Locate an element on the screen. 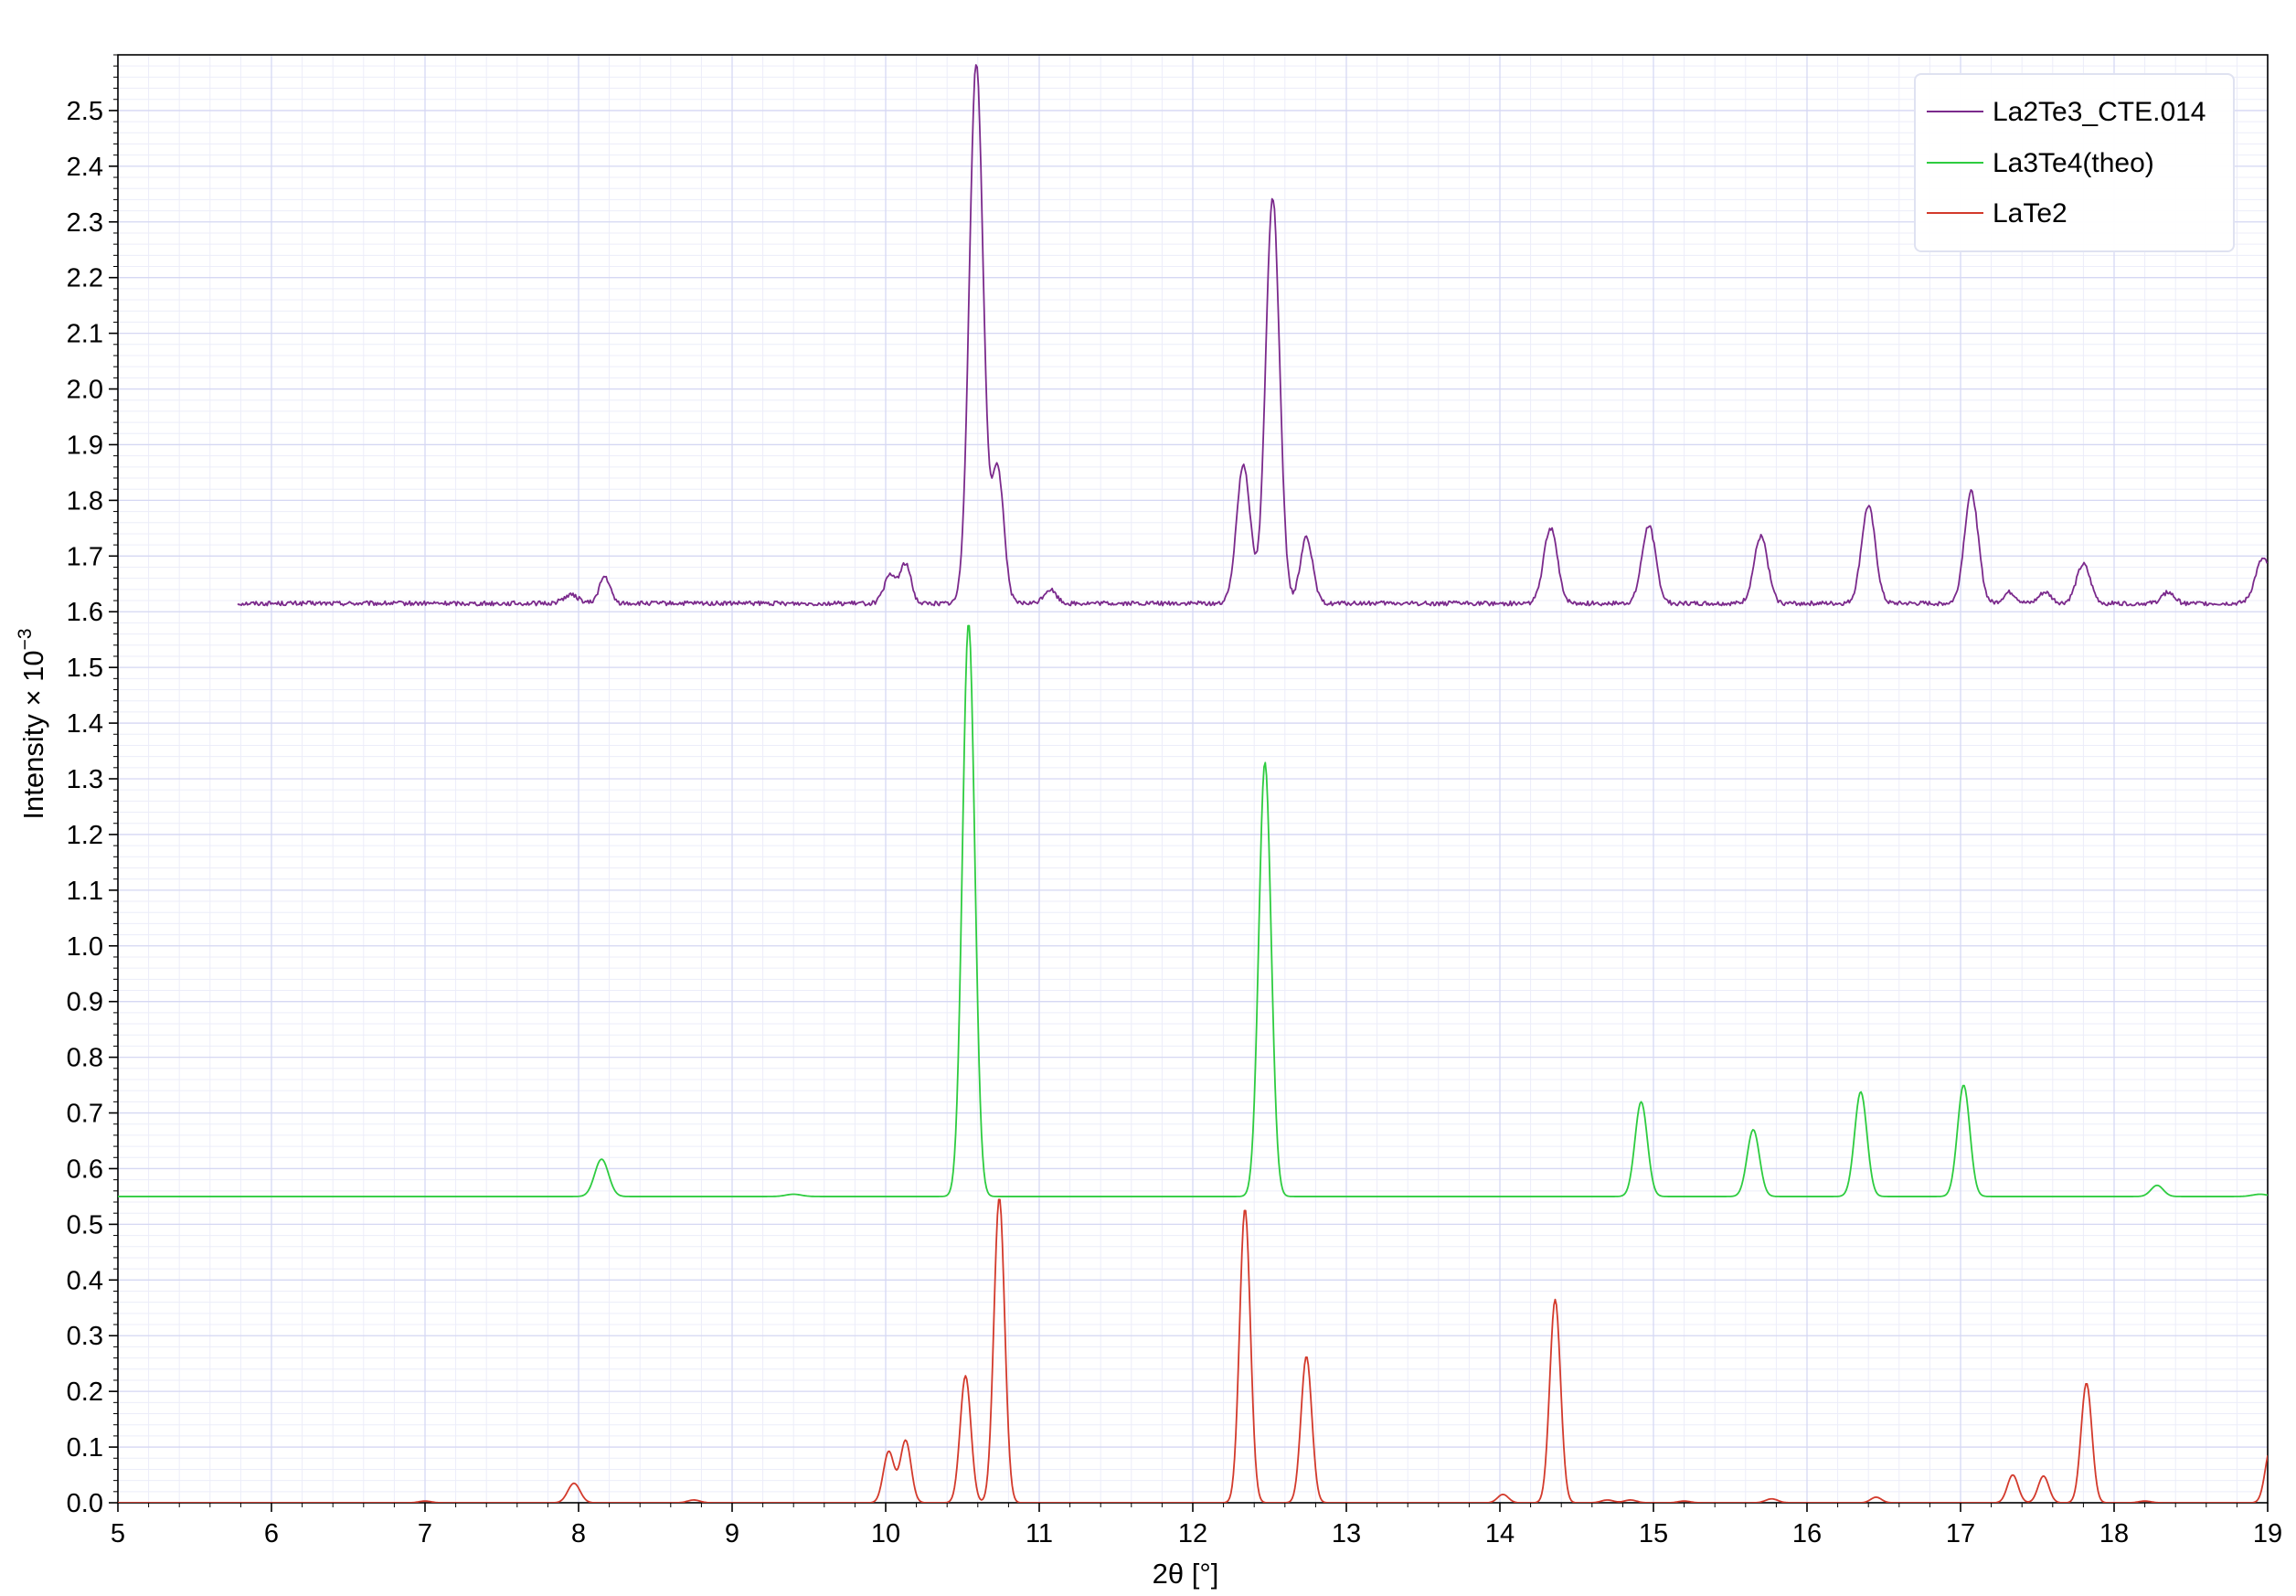  y-tick-label: 2.4 is located at coordinates (85, 167).